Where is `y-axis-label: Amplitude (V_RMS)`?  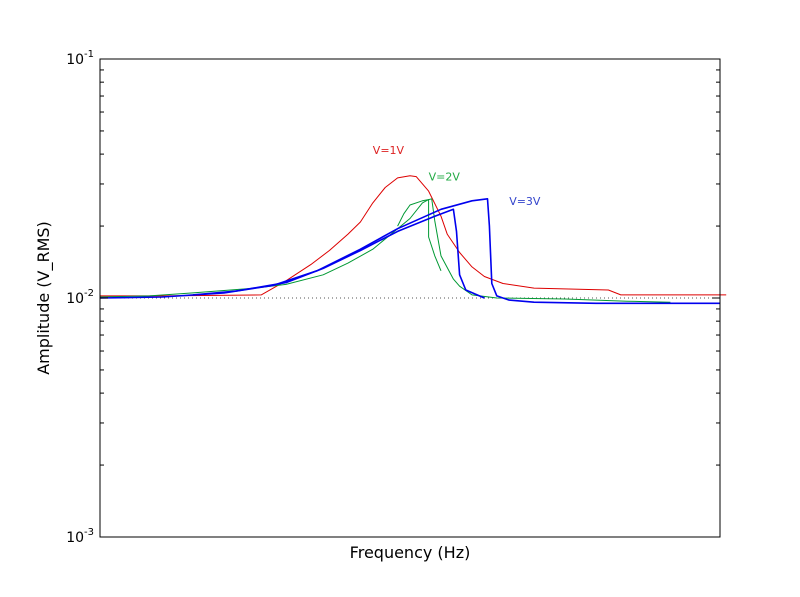 y-axis-label: Amplitude (V_RMS) is located at coordinates (44, 298).